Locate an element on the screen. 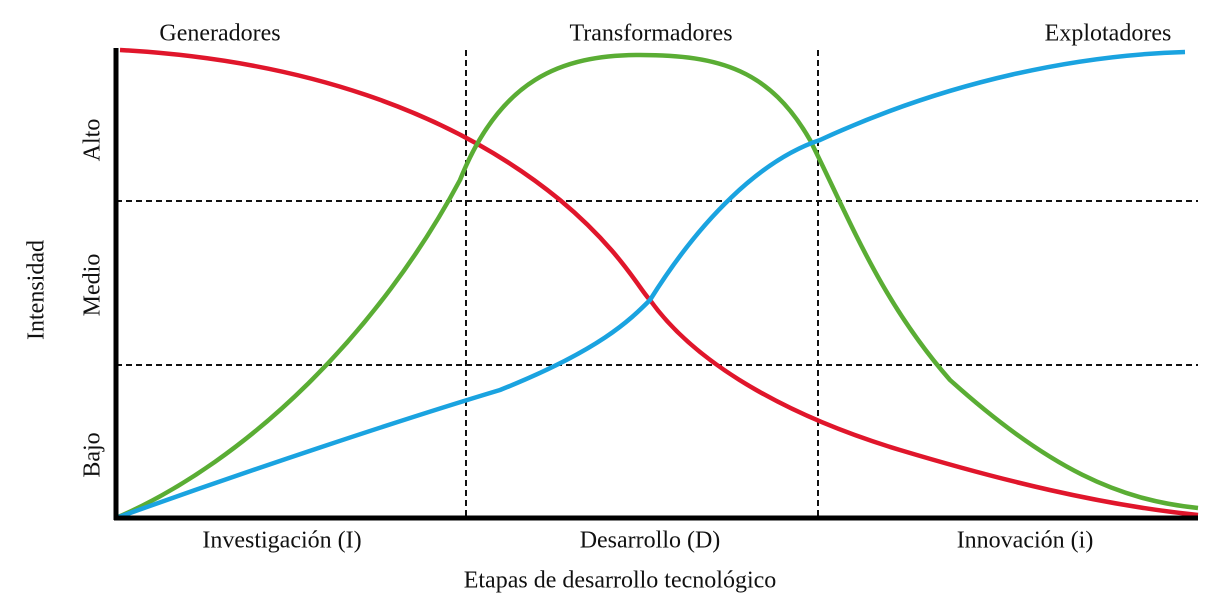 This screenshot has height=616, width=1208. phase-label: Innovación (i) is located at coordinates (1025, 541).